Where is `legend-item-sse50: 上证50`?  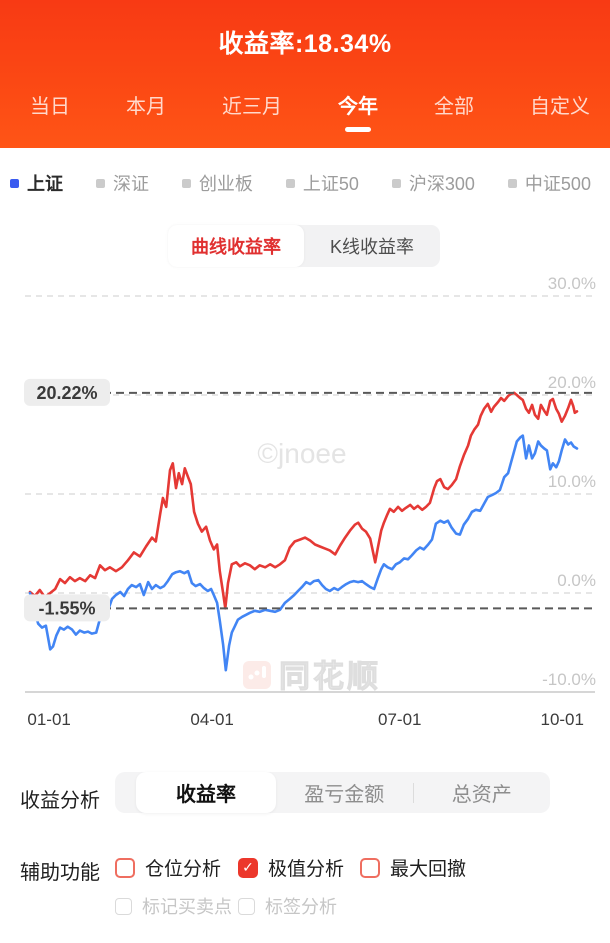
legend-item-sse50: 上证50 is located at coordinates (322, 183).